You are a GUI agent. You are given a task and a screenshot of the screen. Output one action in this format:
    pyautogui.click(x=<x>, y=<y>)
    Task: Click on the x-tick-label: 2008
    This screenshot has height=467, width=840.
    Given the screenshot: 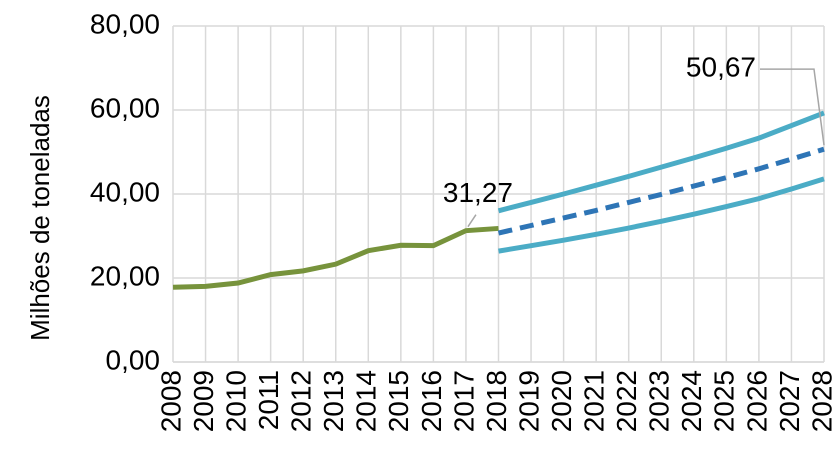 What is the action you would take?
    pyautogui.click(x=170, y=401)
    